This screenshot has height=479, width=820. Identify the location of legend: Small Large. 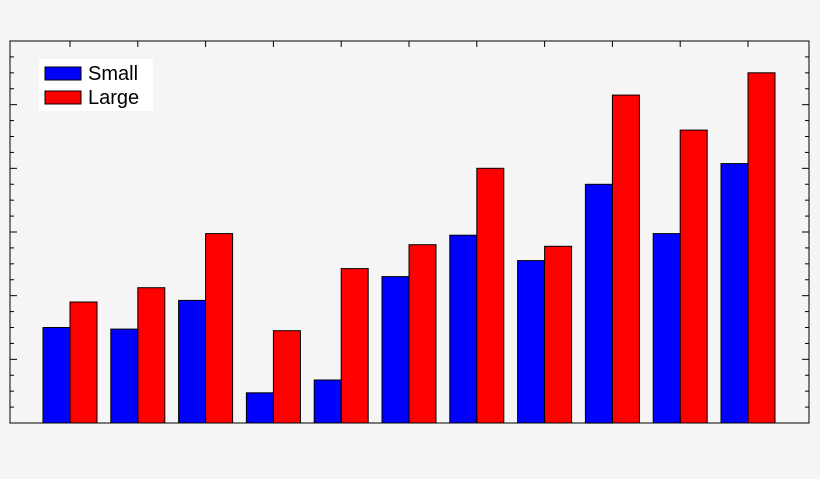
(96, 85).